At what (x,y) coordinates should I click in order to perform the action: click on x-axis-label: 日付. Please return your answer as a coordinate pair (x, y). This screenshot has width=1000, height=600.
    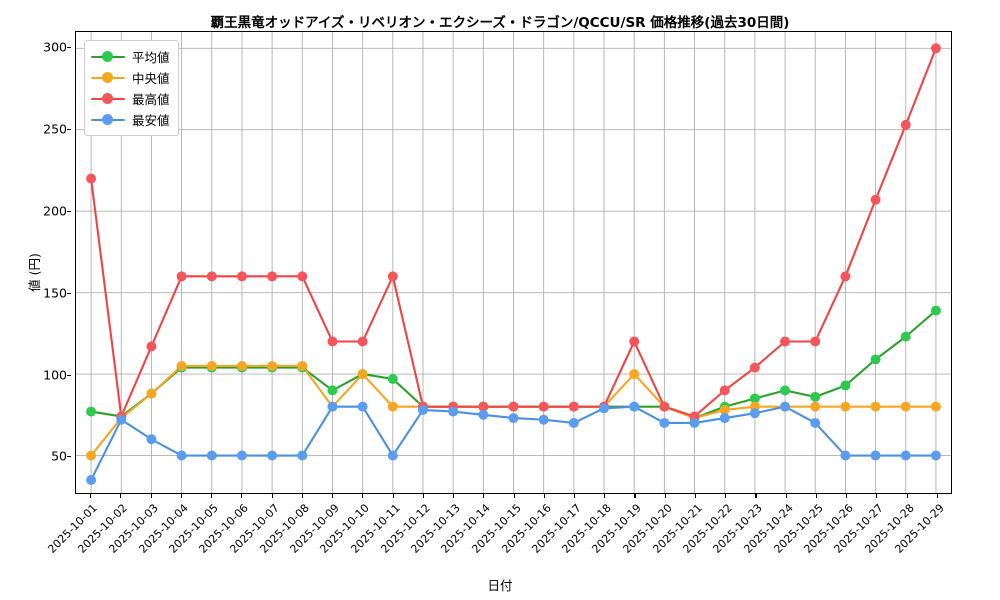
    Looking at the image, I should click on (500, 585).